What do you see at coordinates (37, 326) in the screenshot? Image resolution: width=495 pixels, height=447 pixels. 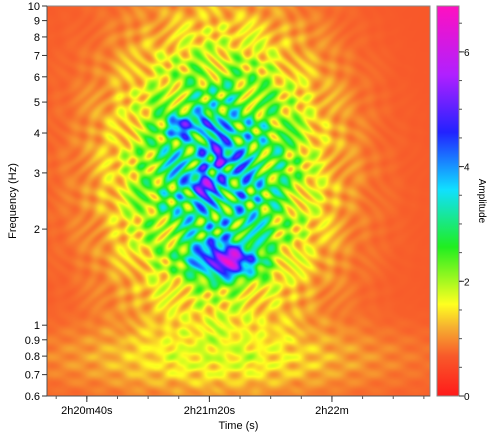 I see `y-tick-label: 1` at bounding box center [37, 326].